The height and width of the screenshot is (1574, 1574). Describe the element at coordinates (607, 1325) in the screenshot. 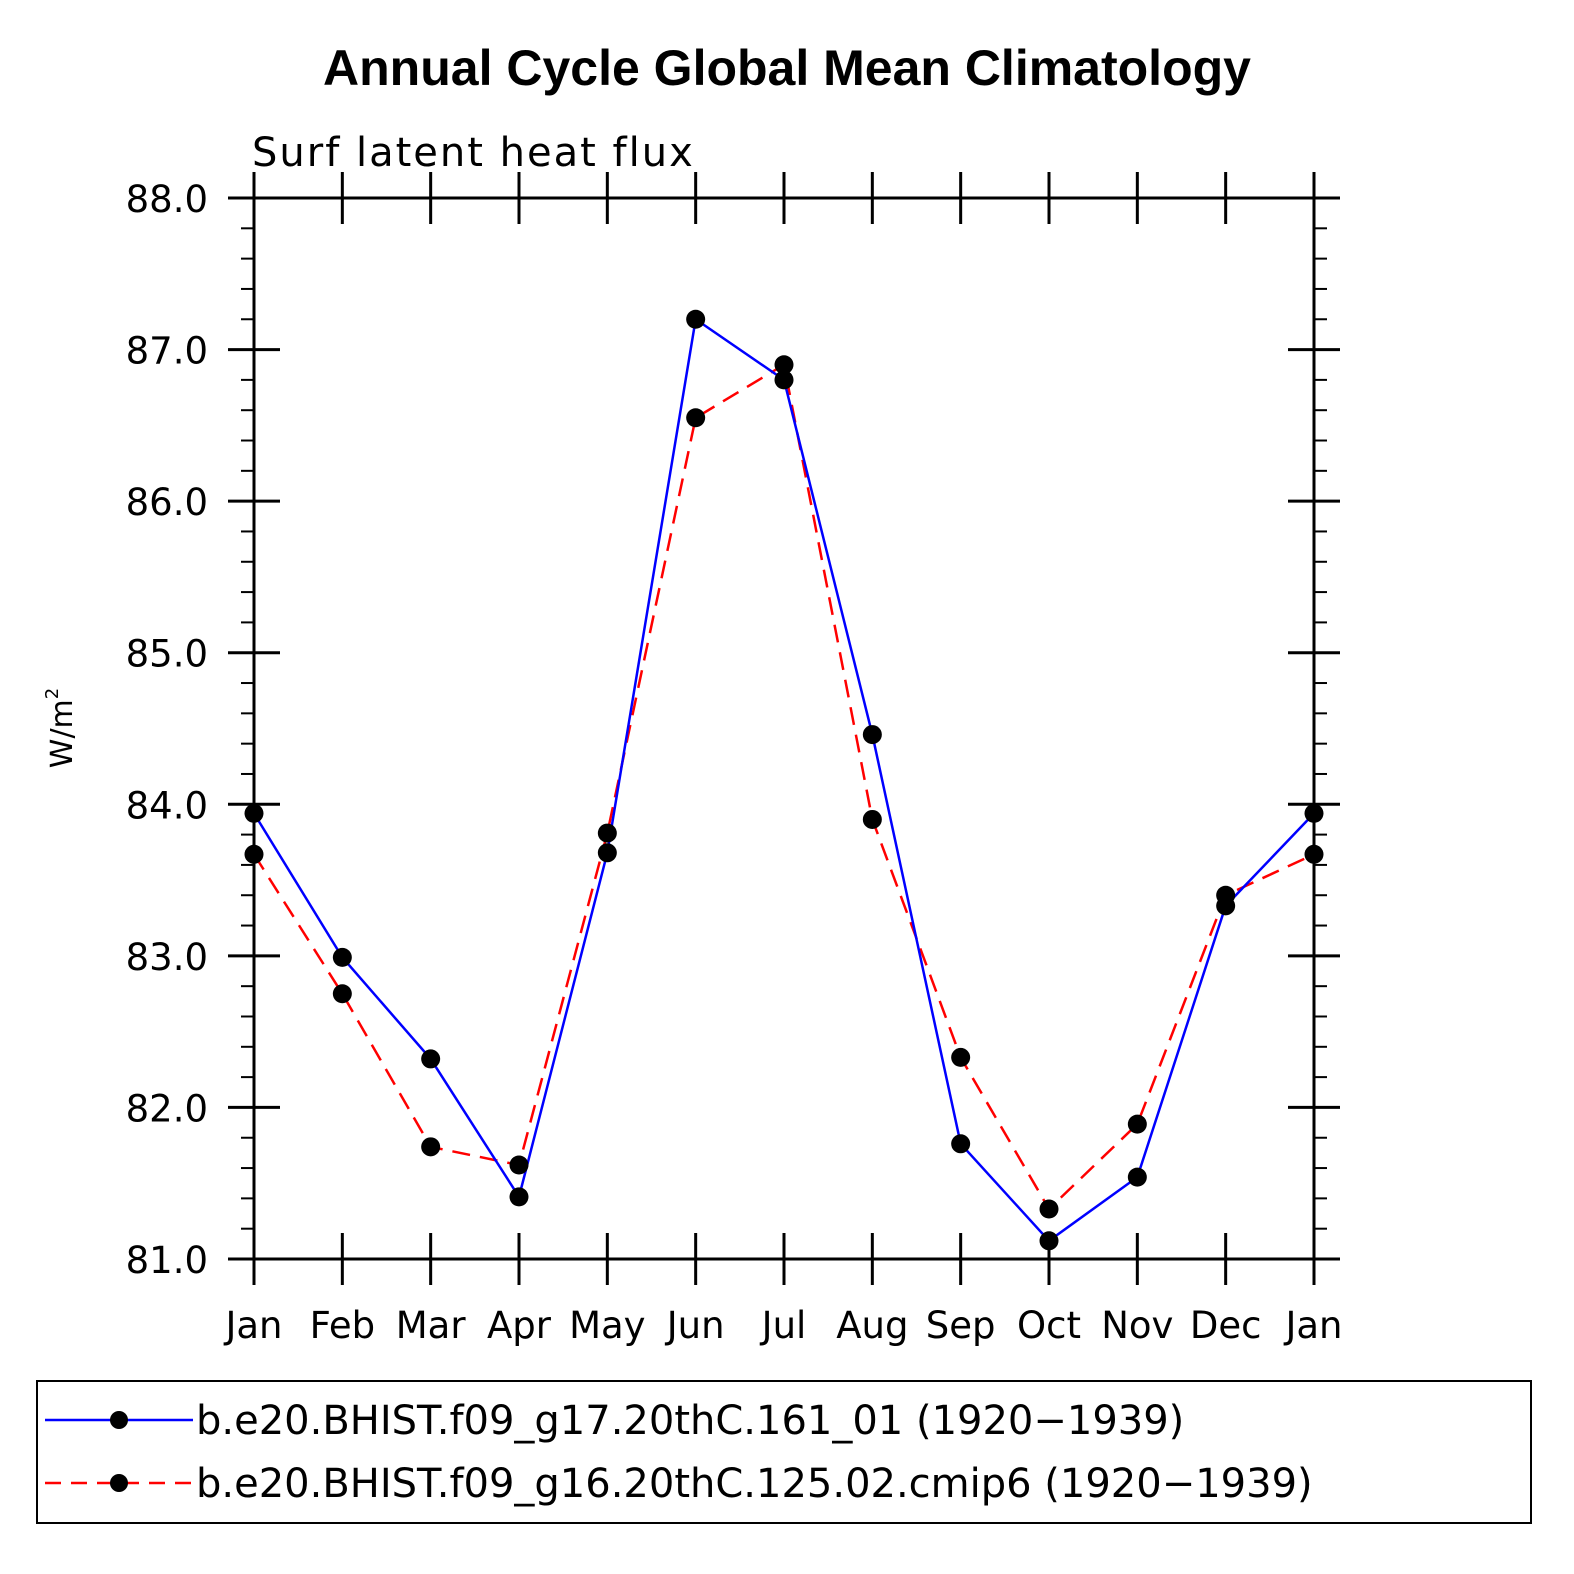

I see `x-tick-label: May` at that location.